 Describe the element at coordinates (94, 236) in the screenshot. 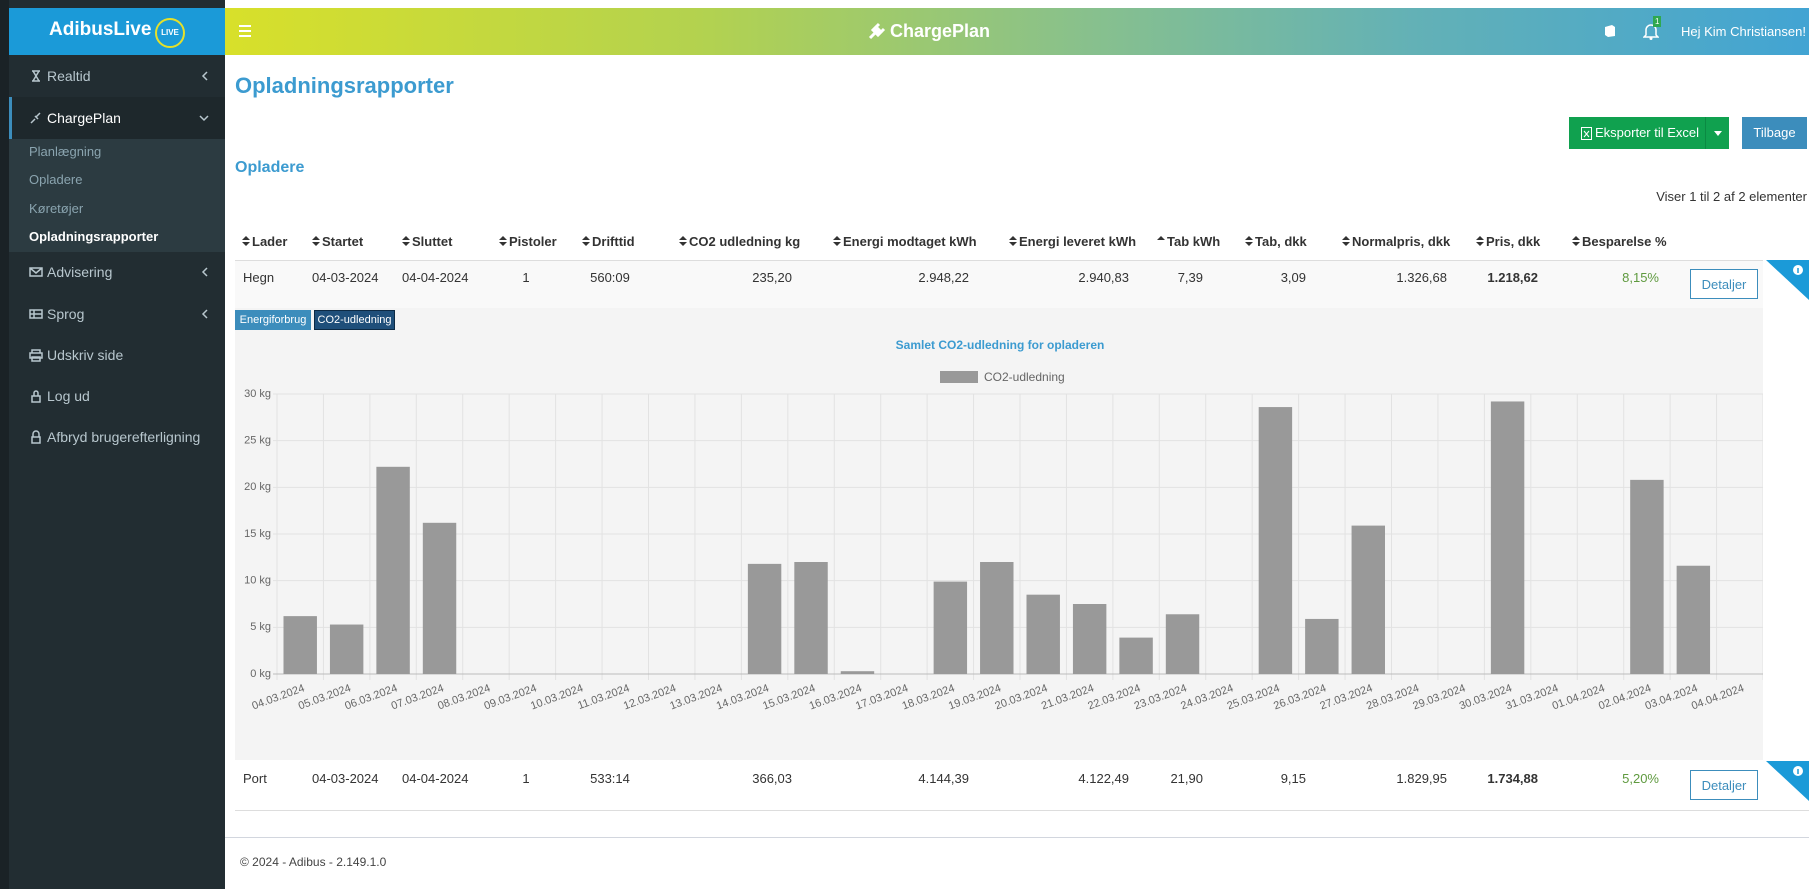

I see `submenu-item: Opladningsrapporter` at that location.